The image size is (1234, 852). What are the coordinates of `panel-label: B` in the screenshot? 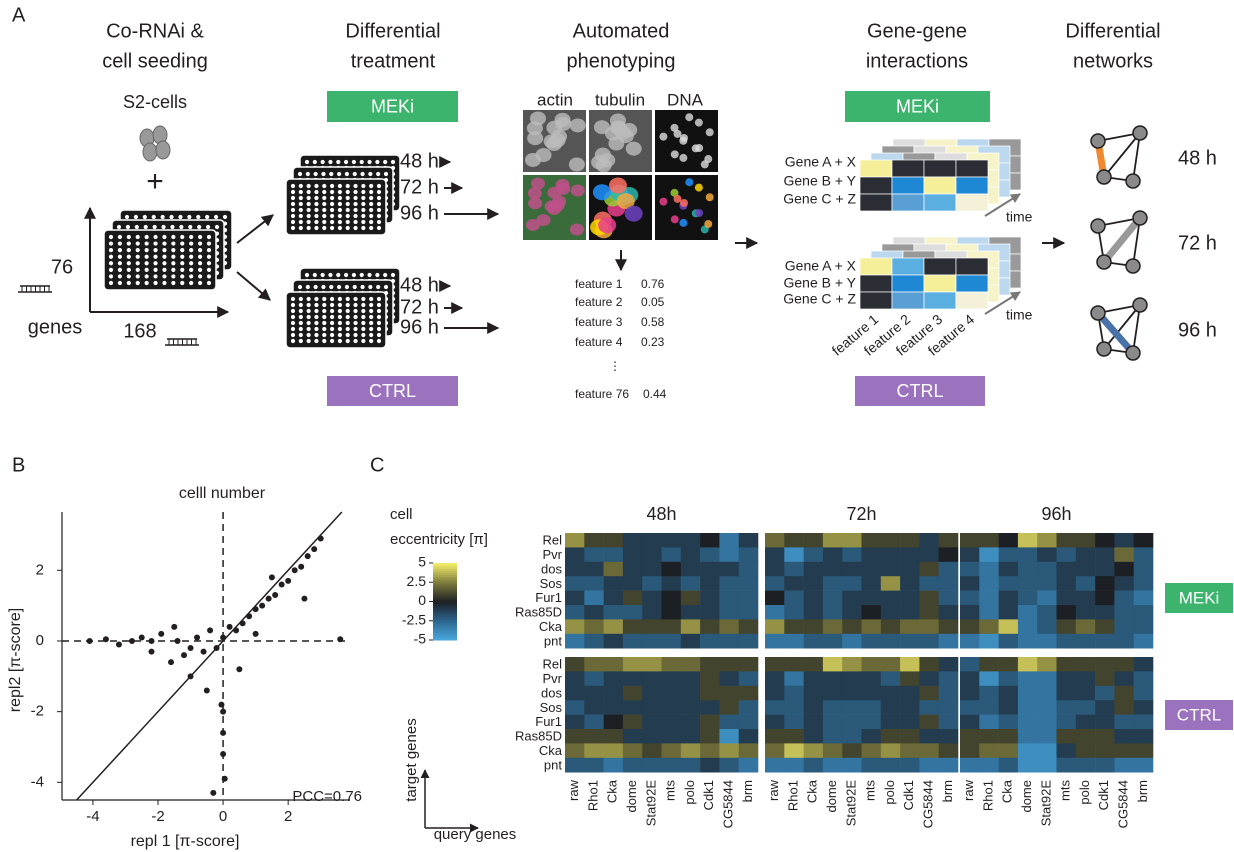 It's located at (18, 465).